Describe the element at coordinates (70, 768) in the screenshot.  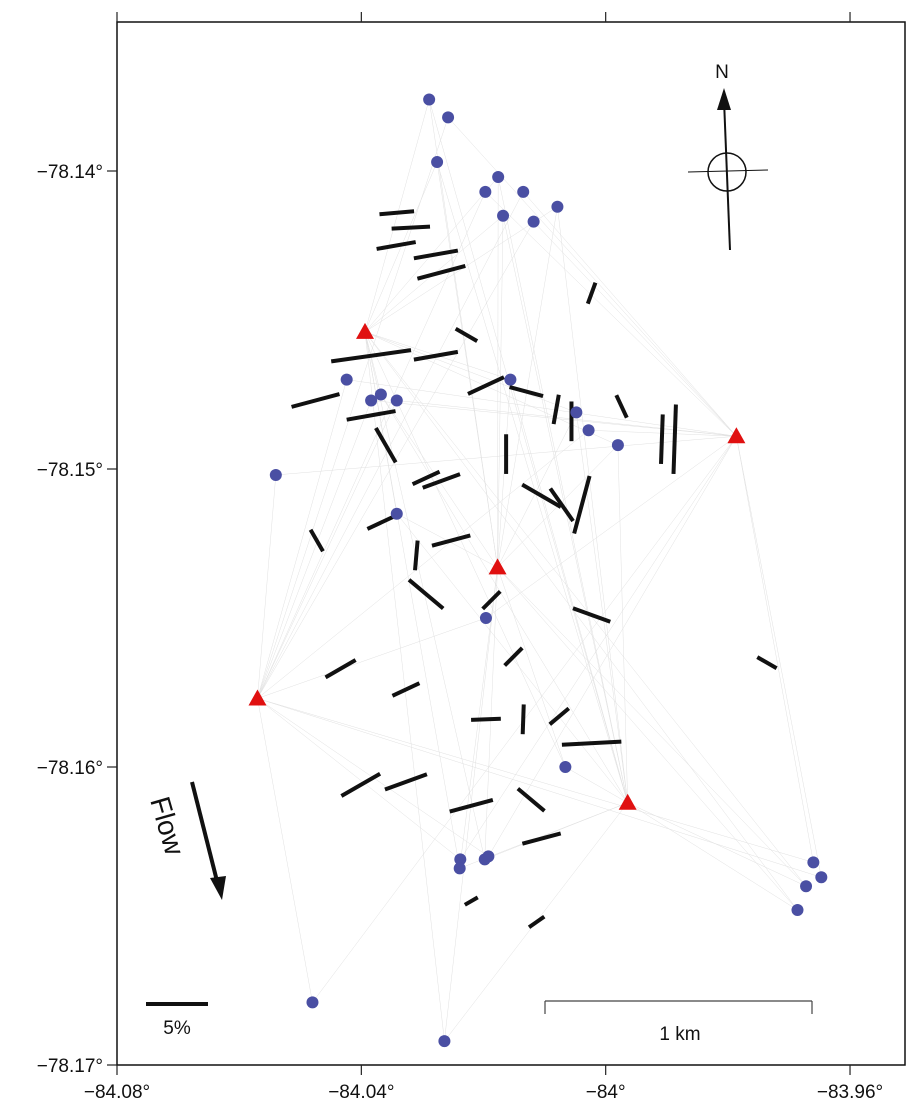
I see `y-tick-label: −78.16°` at that location.